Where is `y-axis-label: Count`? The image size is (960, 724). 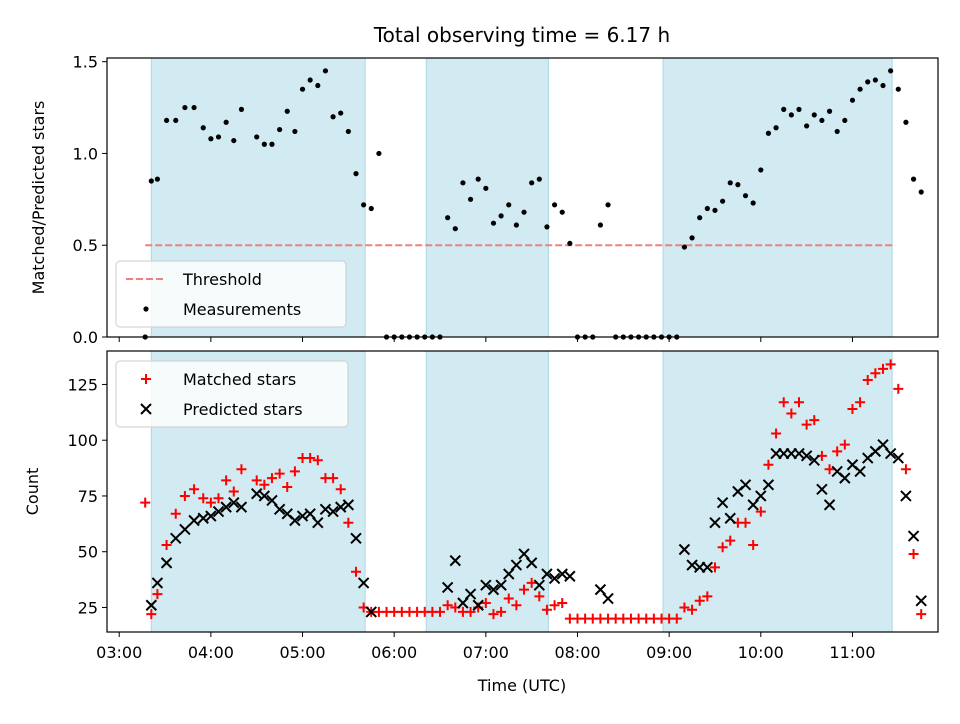
y-axis-label: Count is located at coordinates (32, 492).